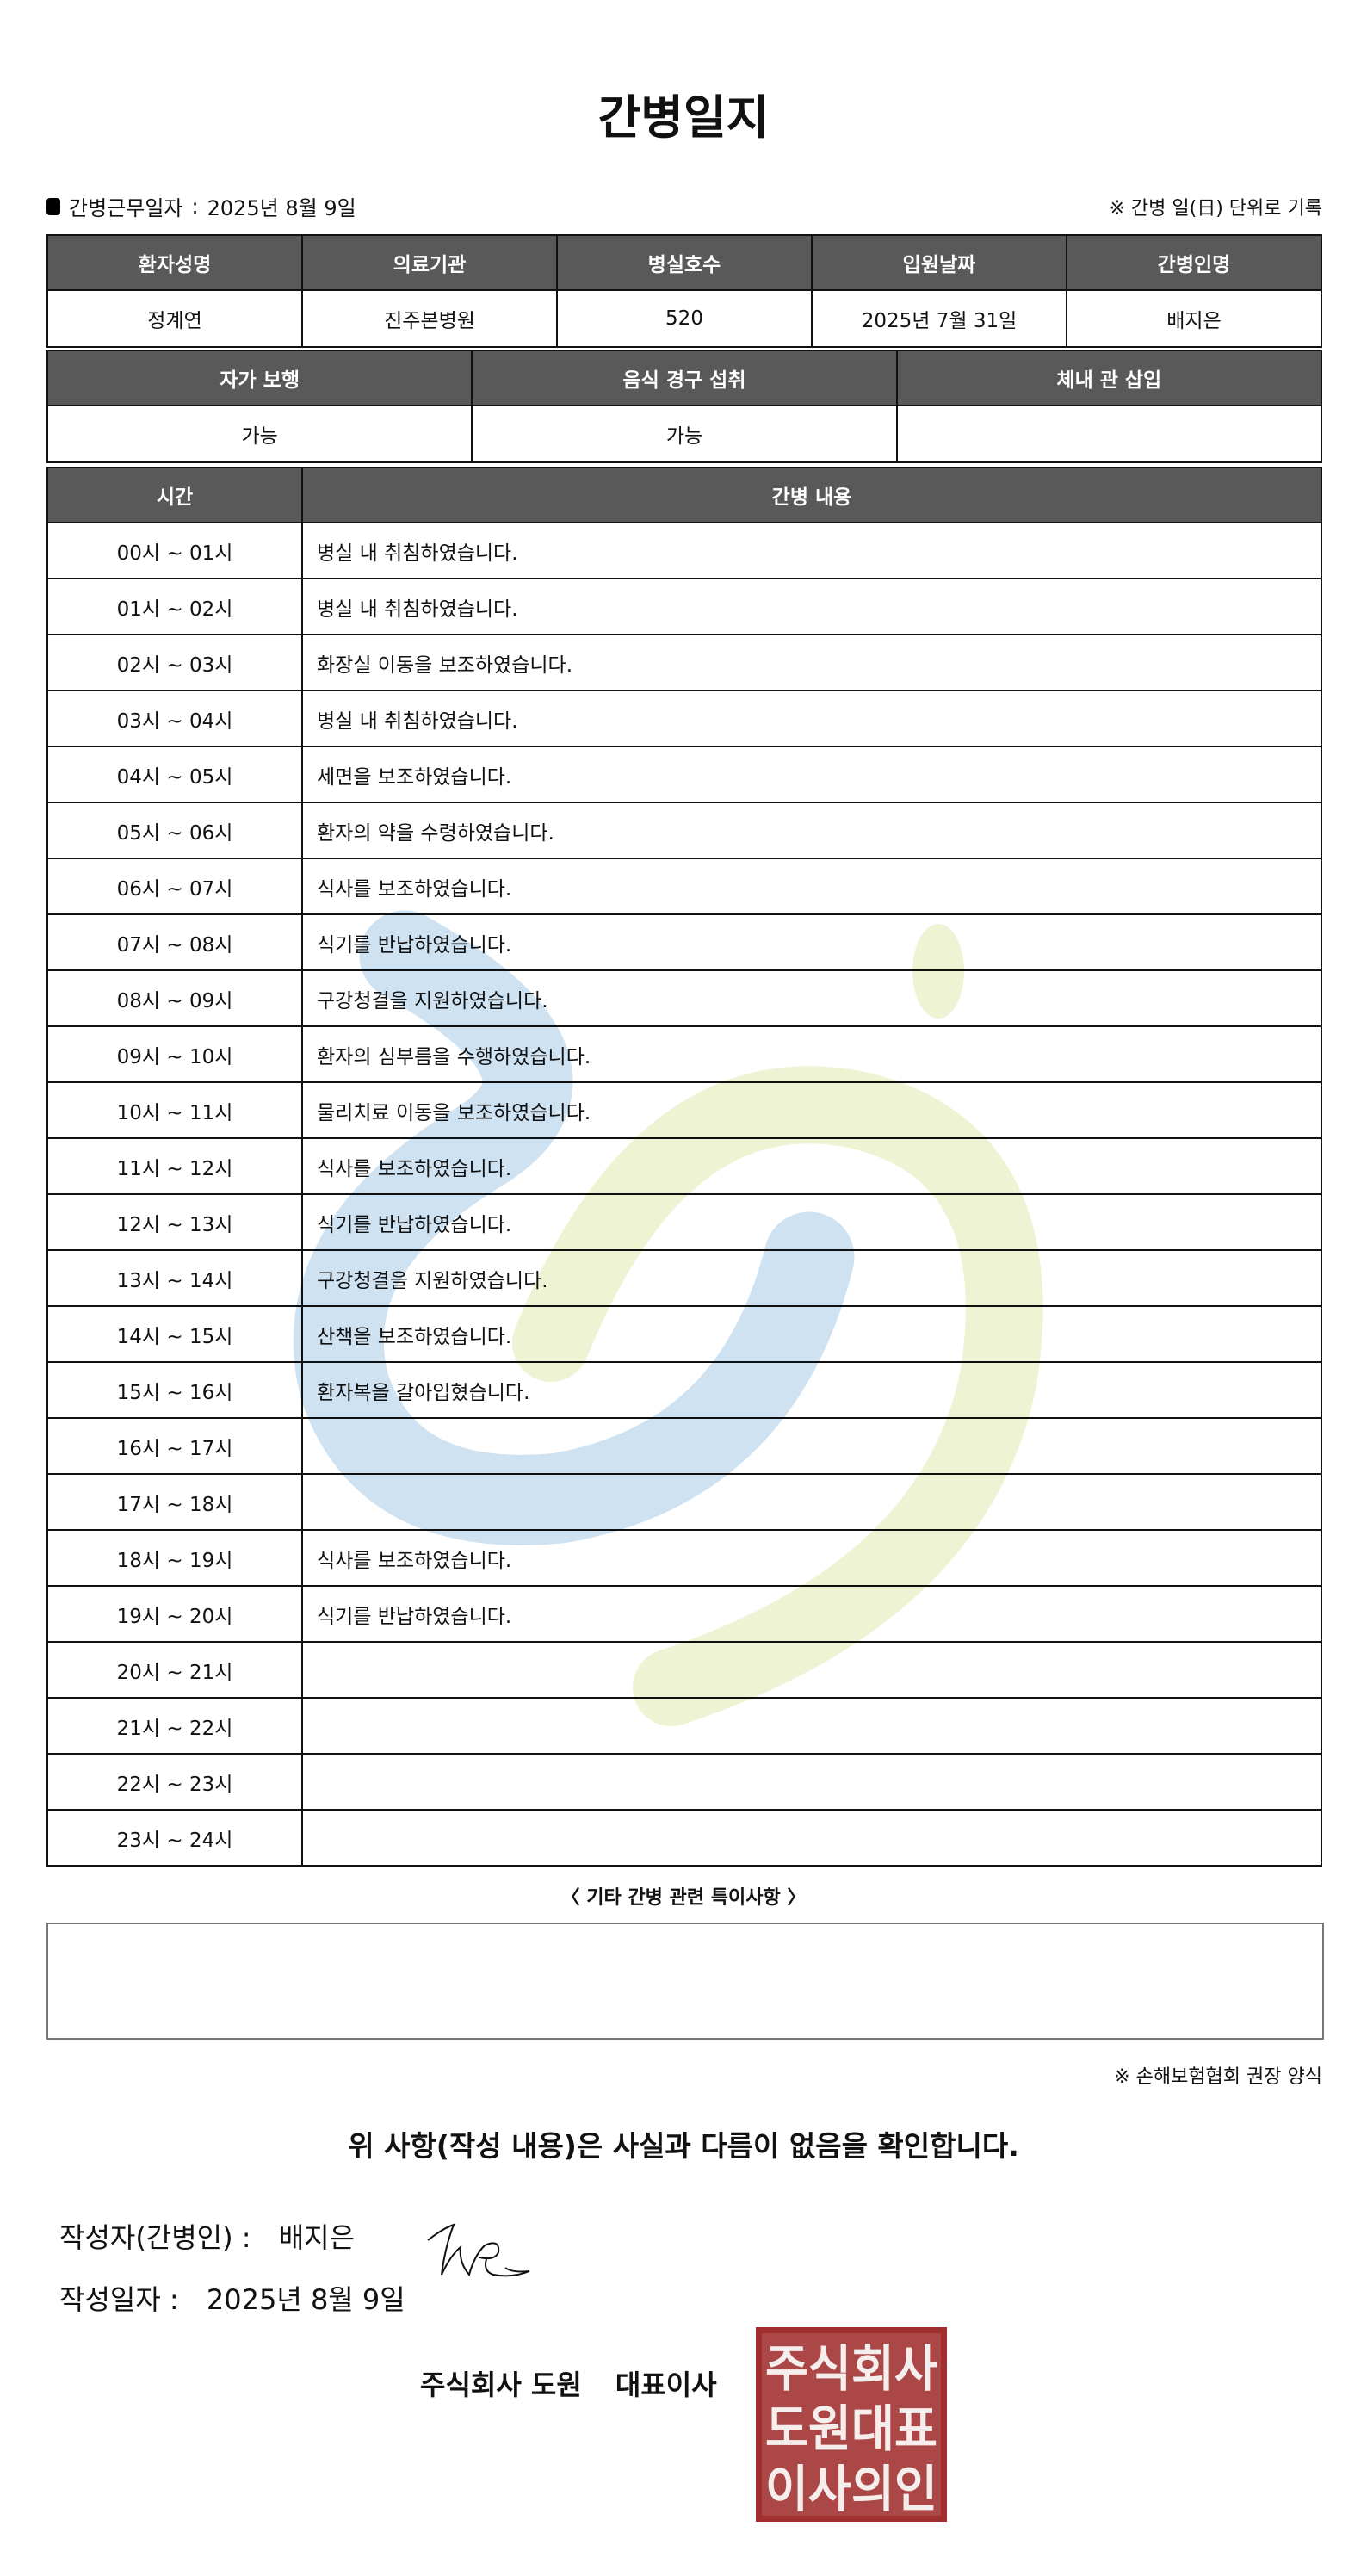 This screenshot has height=2576, width=1367. I want to click on time-slot: 14시 ~ 15시, so click(174, 1334).